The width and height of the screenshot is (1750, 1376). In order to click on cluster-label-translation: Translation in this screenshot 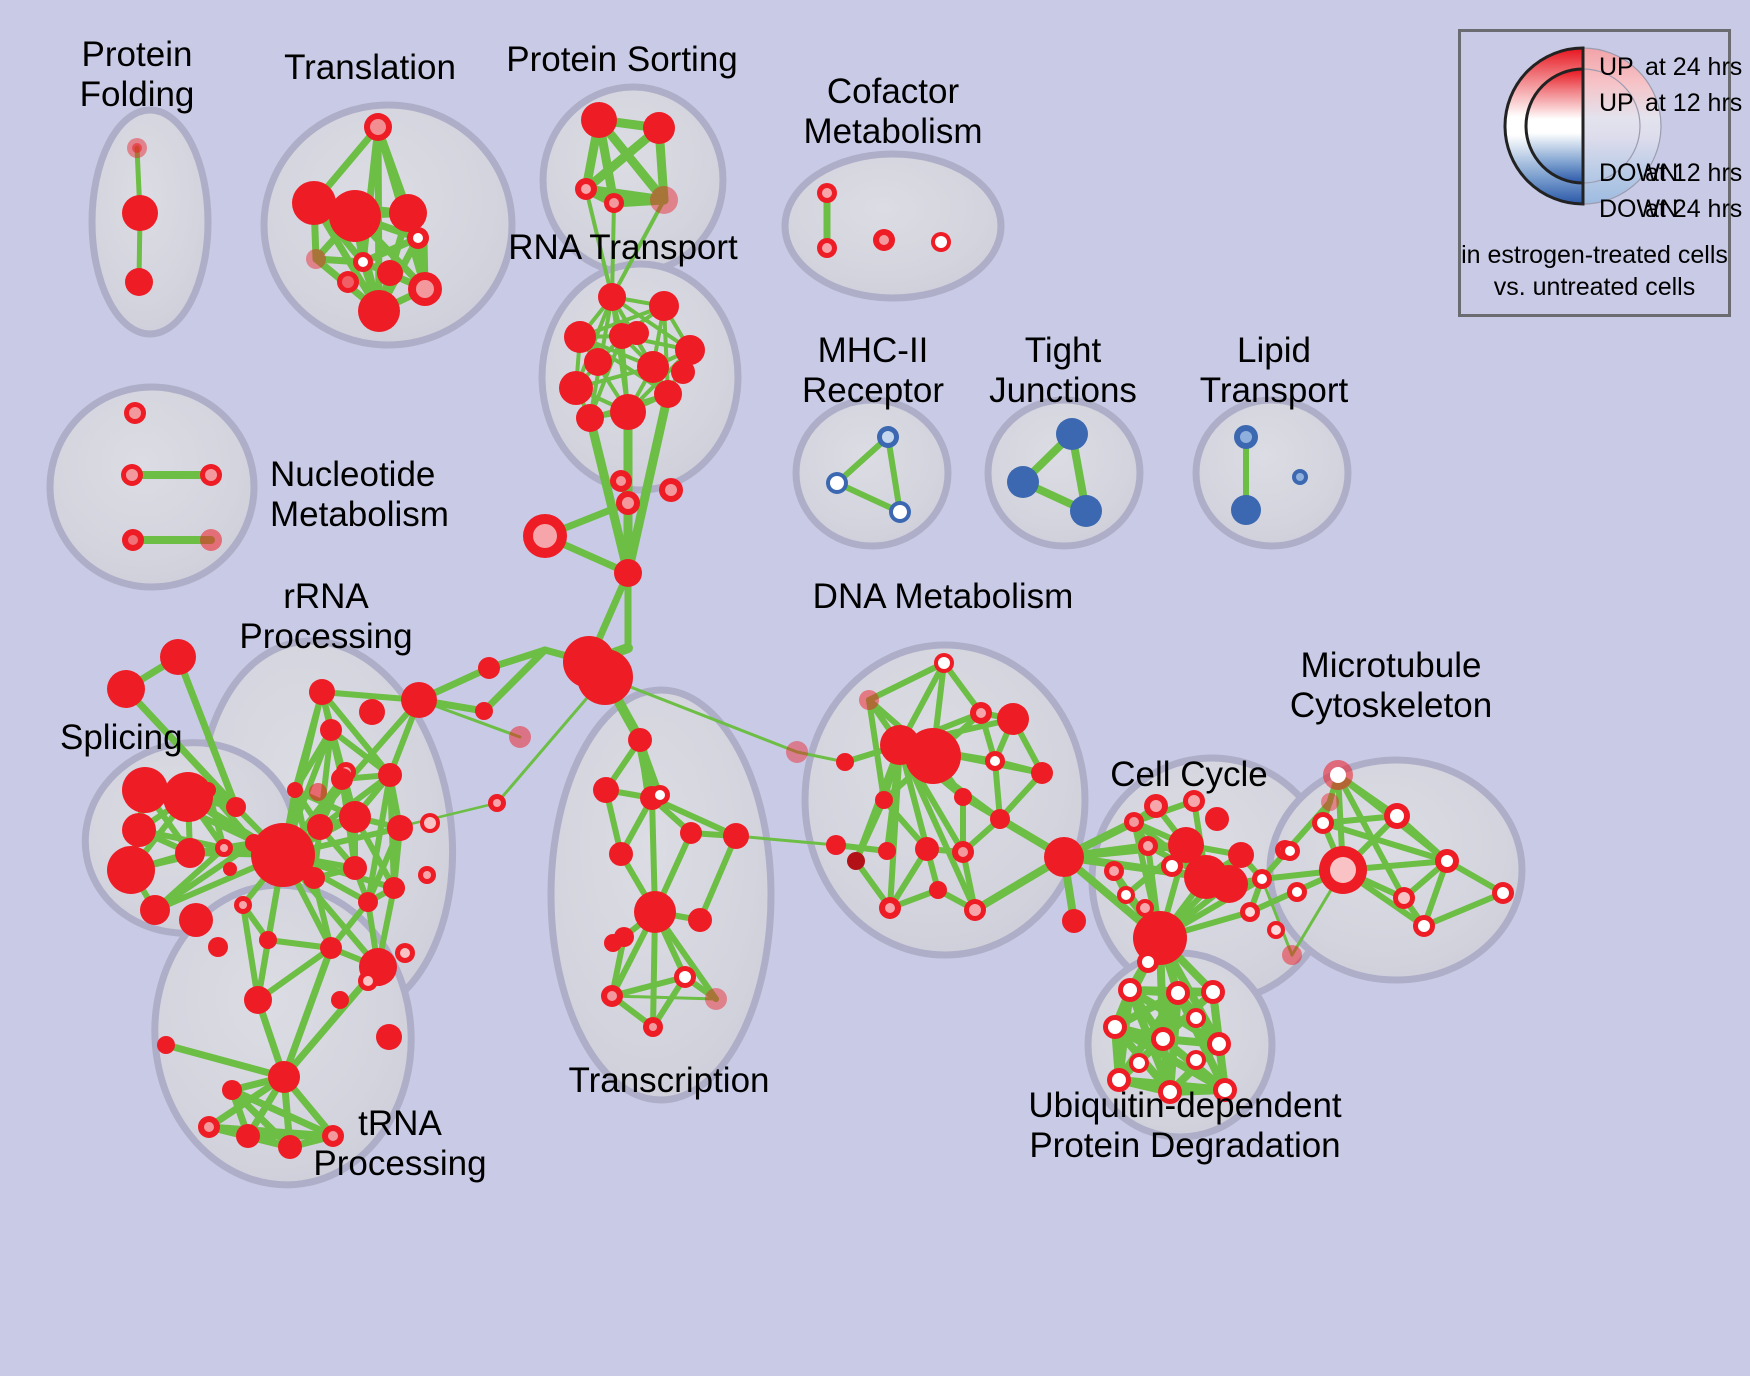, I will do `click(370, 67)`.